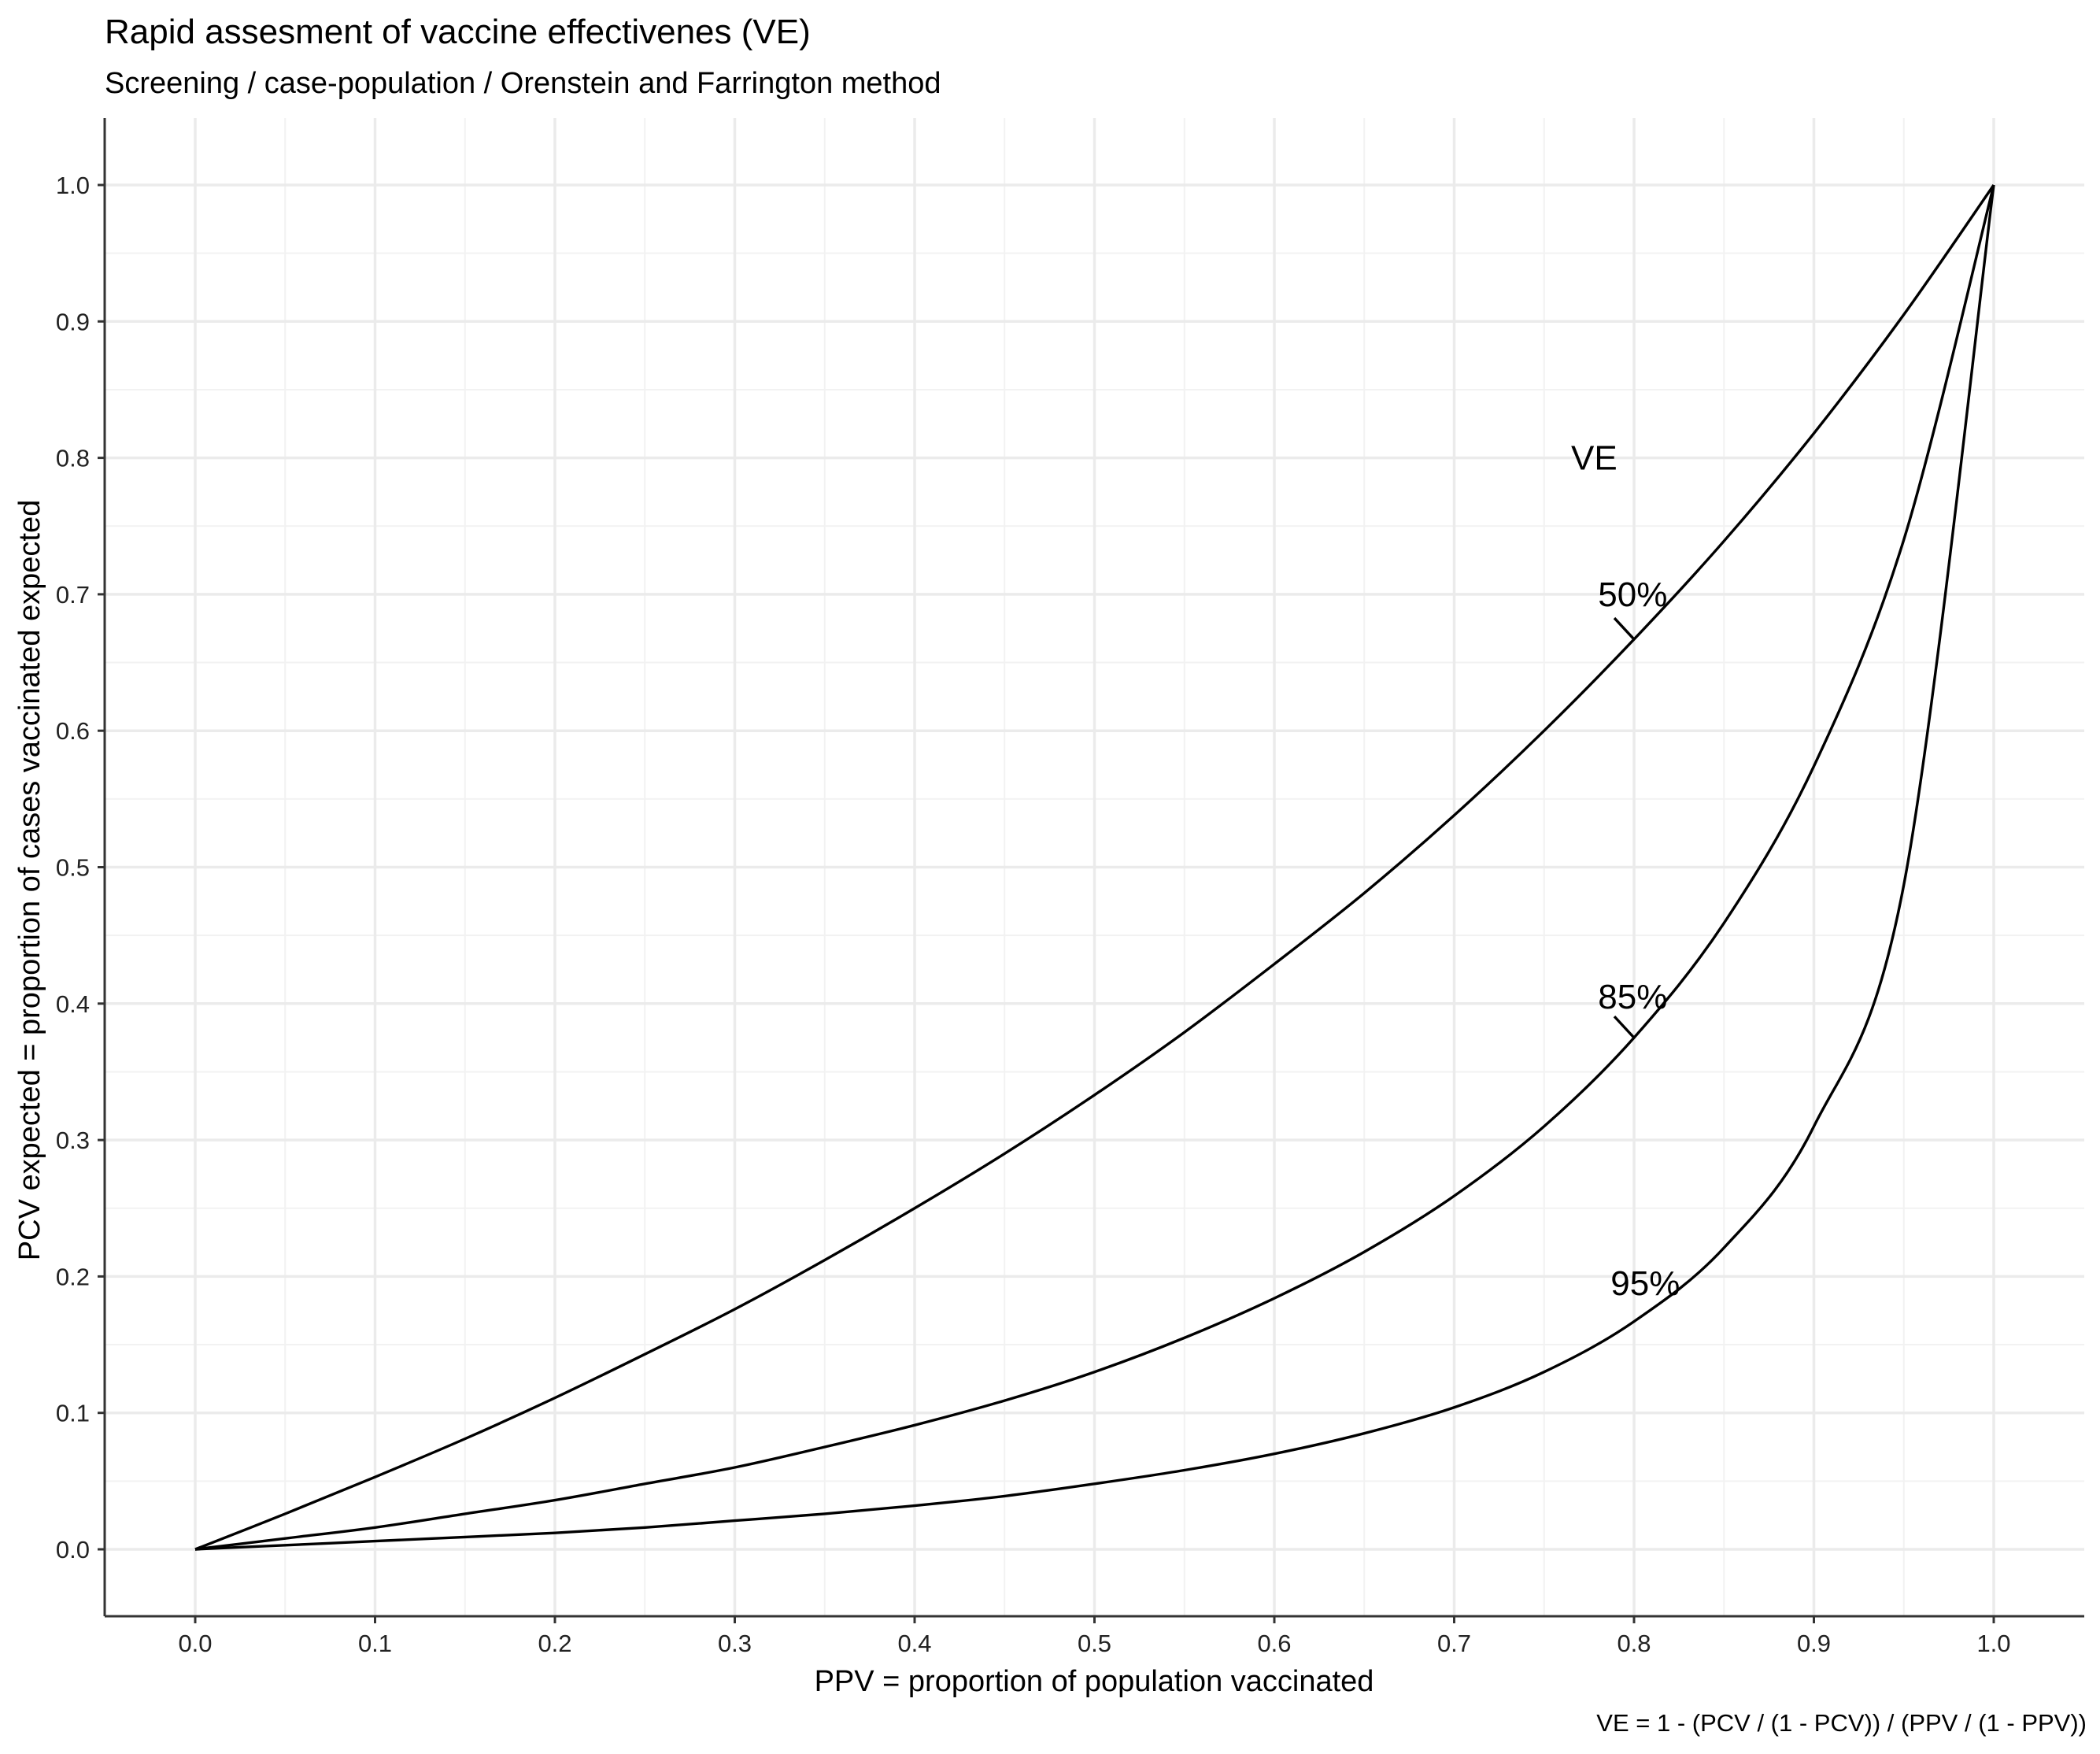  What do you see at coordinates (195, 1643) in the screenshot?
I see `x-tick-label: 0.0` at bounding box center [195, 1643].